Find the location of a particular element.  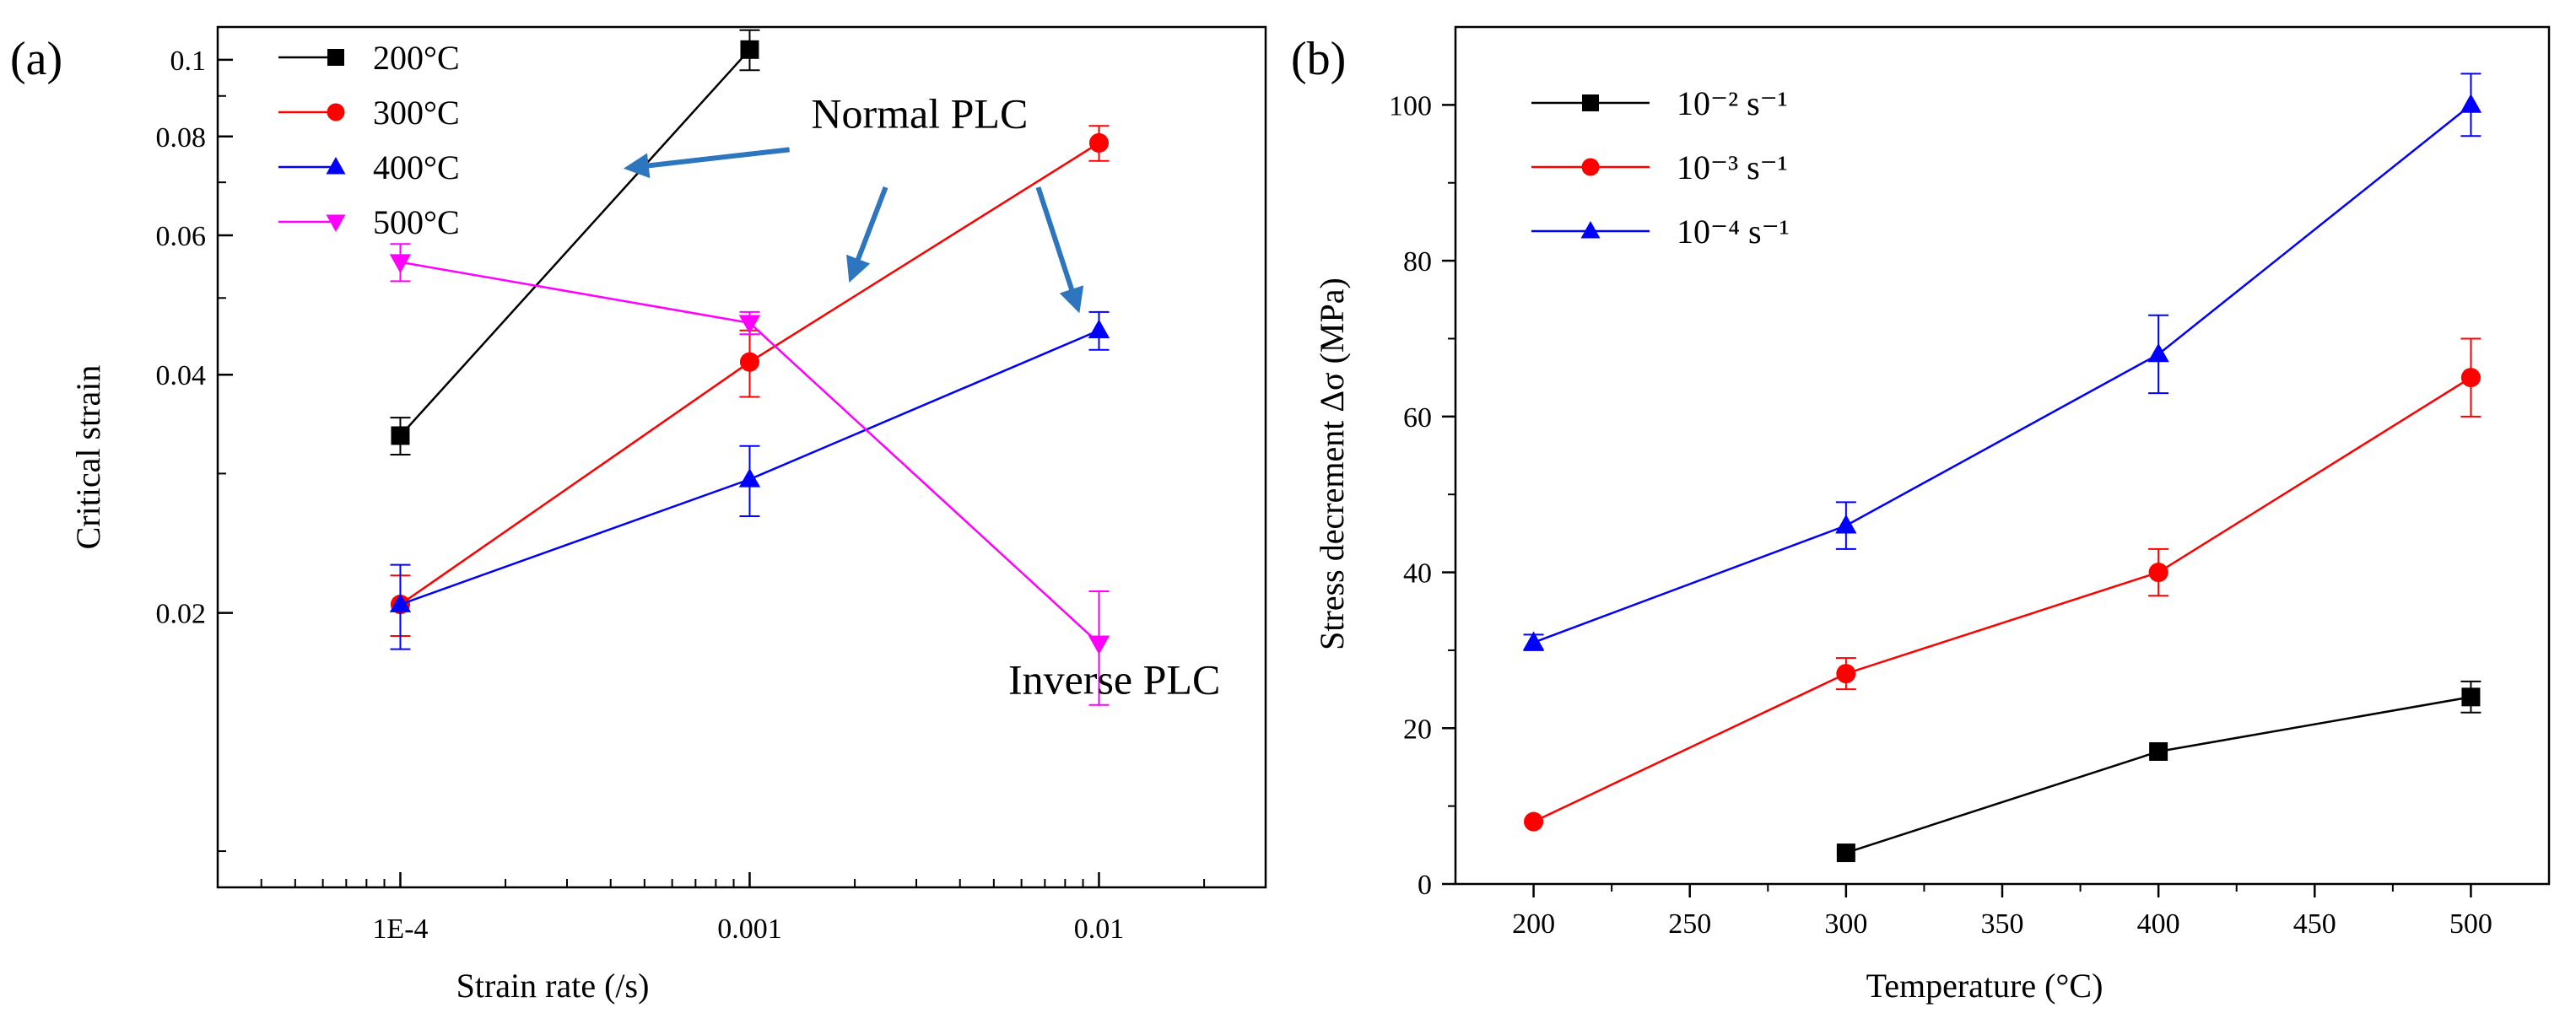

y-tick-label: 40 is located at coordinates (1417, 574).